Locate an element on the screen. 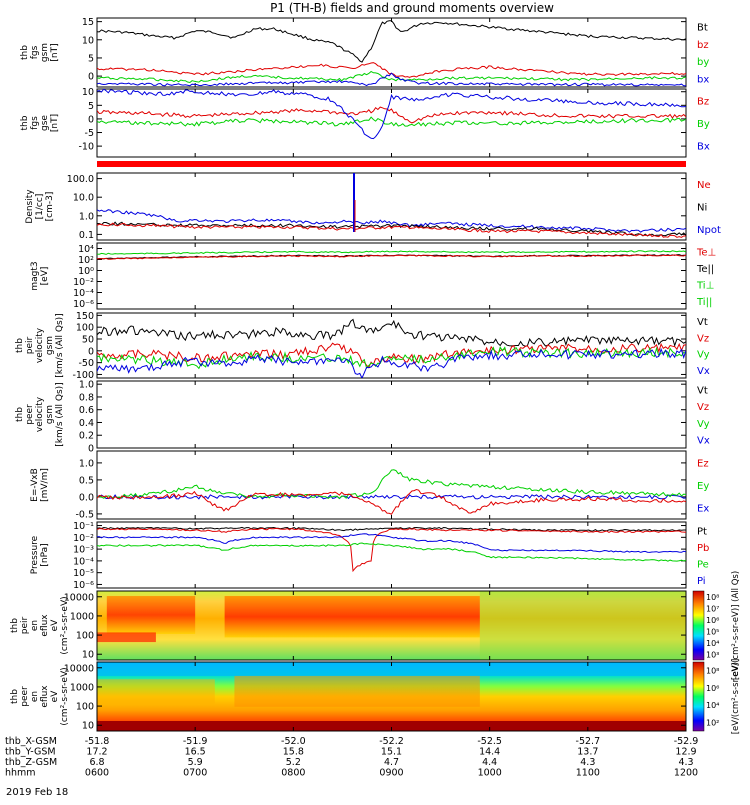 Image resolution: width=750 pixels, height=805 pixels. y-tick-label: 5 is located at coordinates (91, 106).